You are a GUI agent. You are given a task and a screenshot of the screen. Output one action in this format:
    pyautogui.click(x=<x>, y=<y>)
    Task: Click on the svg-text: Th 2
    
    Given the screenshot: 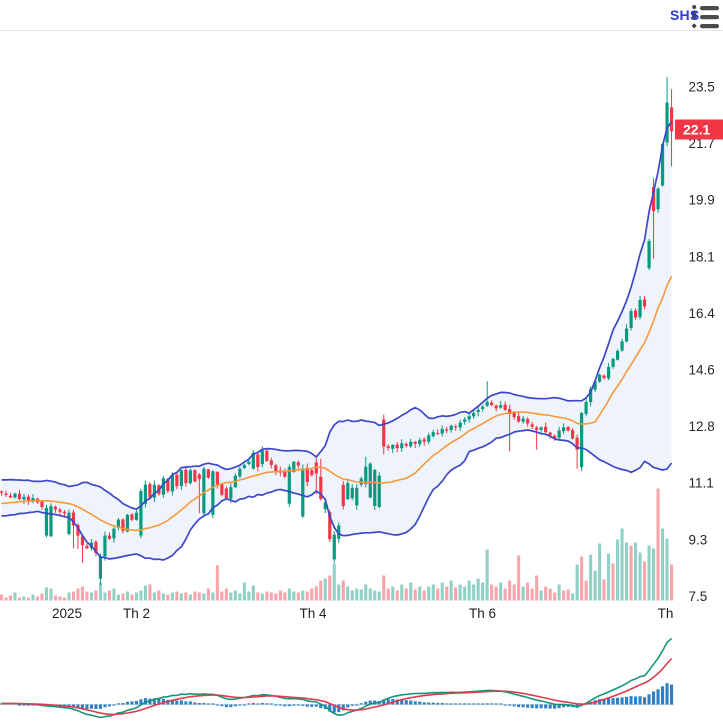 What is the action you would take?
    pyautogui.click(x=136, y=613)
    